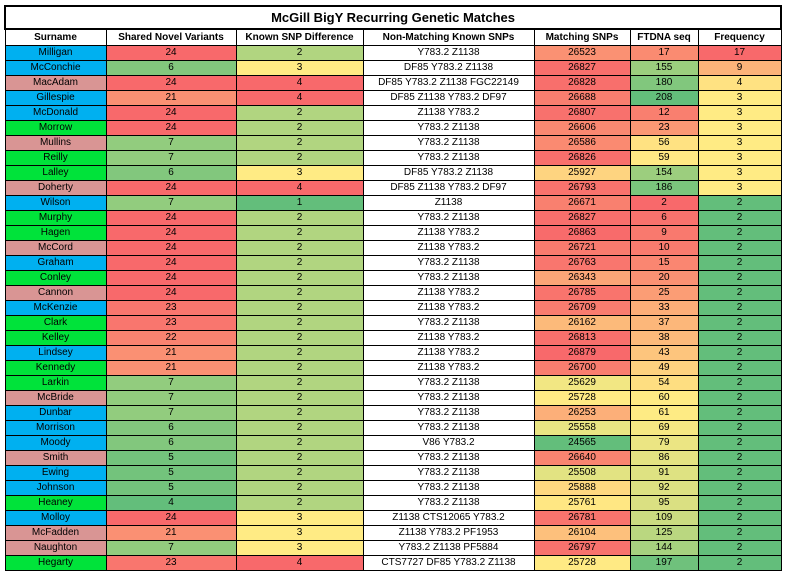 Image resolution: width=785 pixels, height=577 pixels. What do you see at coordinates (582, 98) in the screenshot?
I see `matching-snps-cell: 26688` at bounding box center [582, 98].